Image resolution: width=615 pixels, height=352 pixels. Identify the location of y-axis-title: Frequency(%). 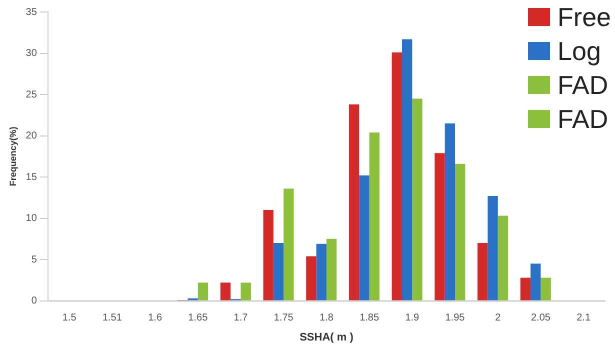
(13, 156).